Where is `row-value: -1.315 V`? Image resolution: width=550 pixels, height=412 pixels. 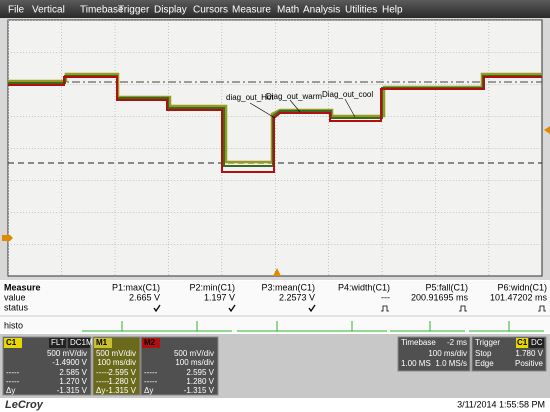
row-value: -1.315 V is located at coordinates (199, 390).